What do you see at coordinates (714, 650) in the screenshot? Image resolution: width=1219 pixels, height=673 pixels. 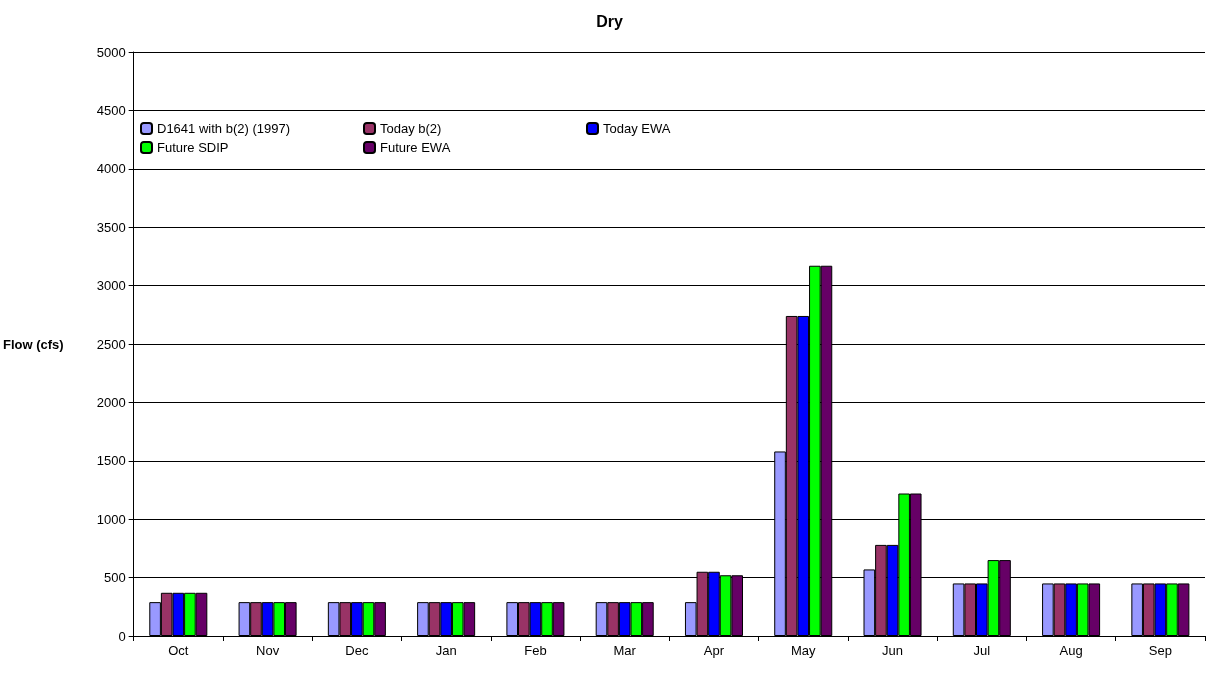 I see `x-tick-label: Apr` at bounding box center [714, 650].